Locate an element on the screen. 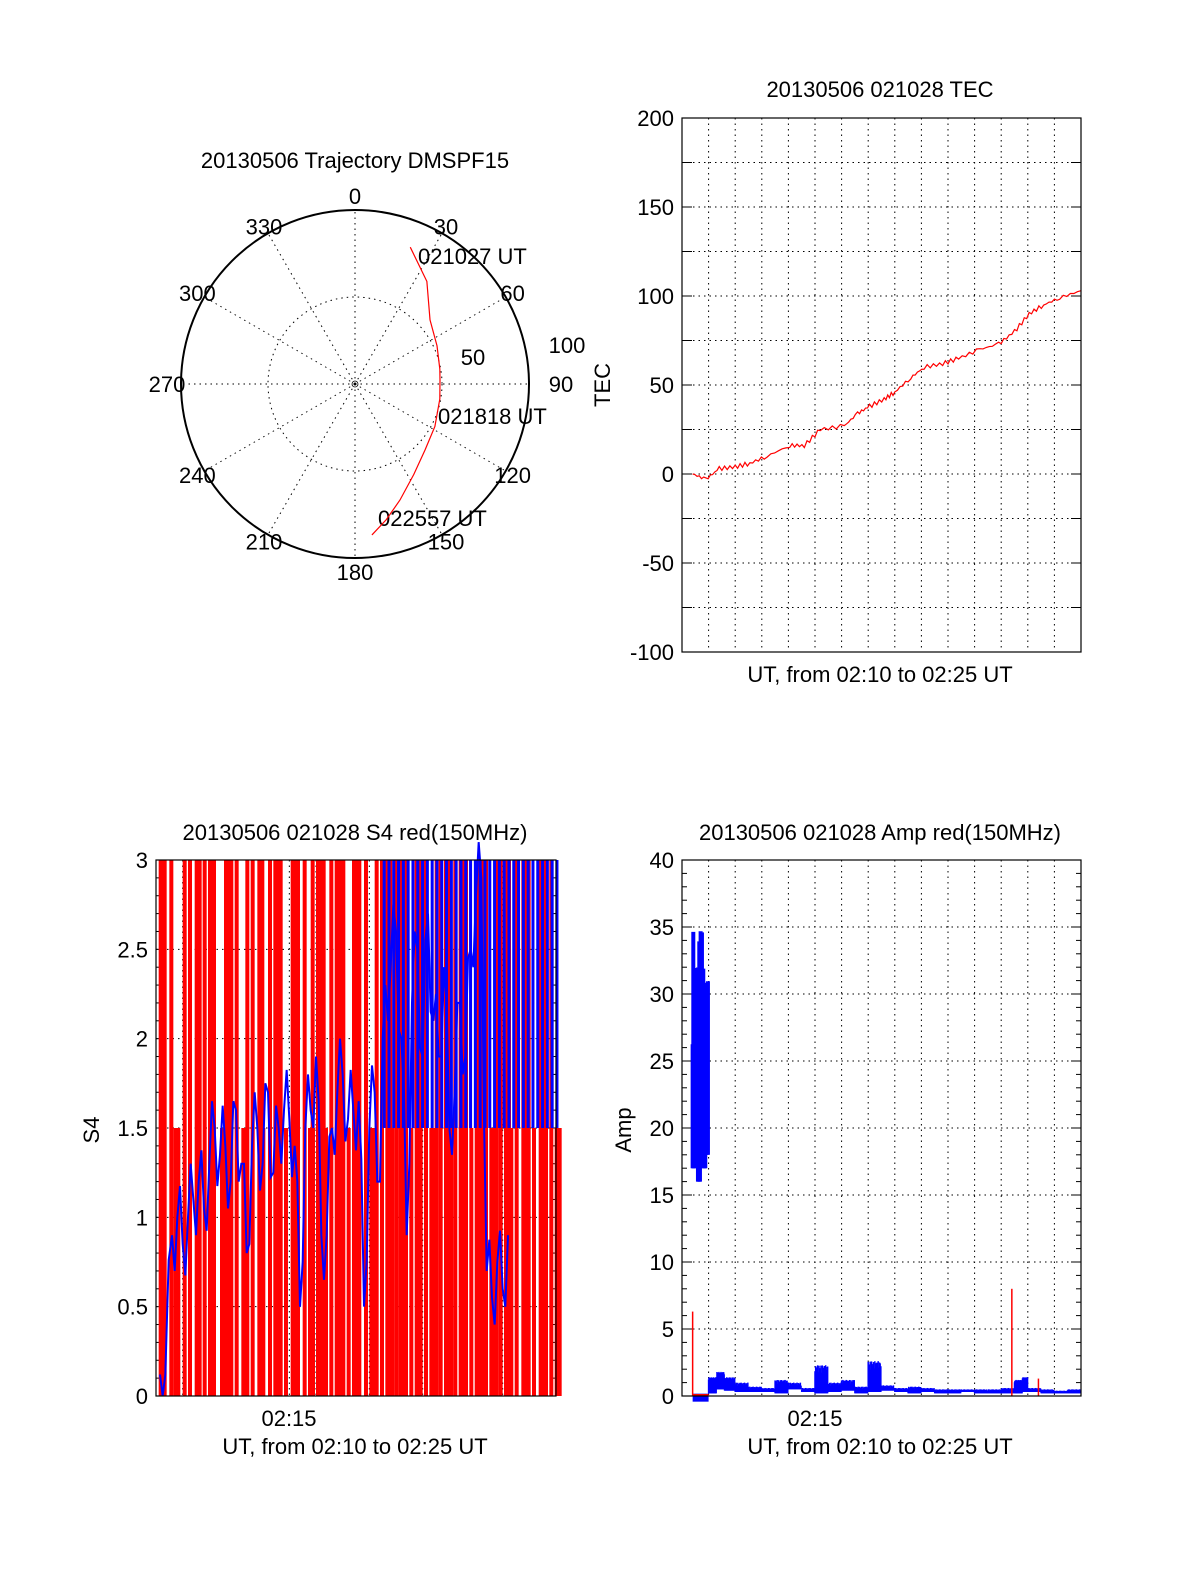 The width and height of the screenshot is (1200, 1575). amp-xtick-label: 02:15 is located at coordinates (814, 1418).